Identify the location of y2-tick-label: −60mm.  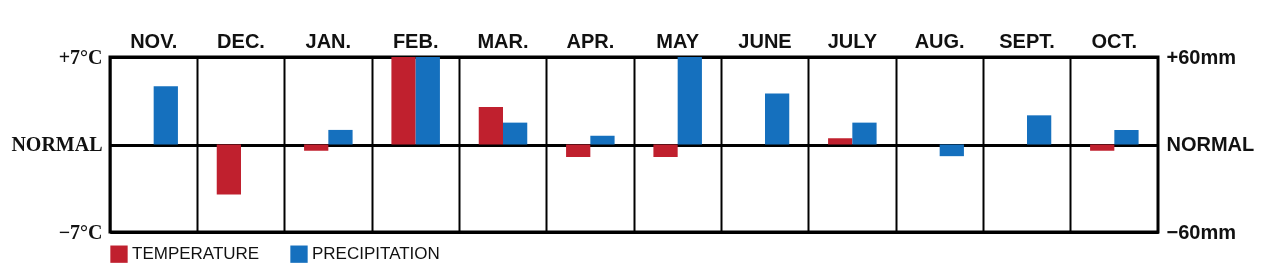
(1201, 231).